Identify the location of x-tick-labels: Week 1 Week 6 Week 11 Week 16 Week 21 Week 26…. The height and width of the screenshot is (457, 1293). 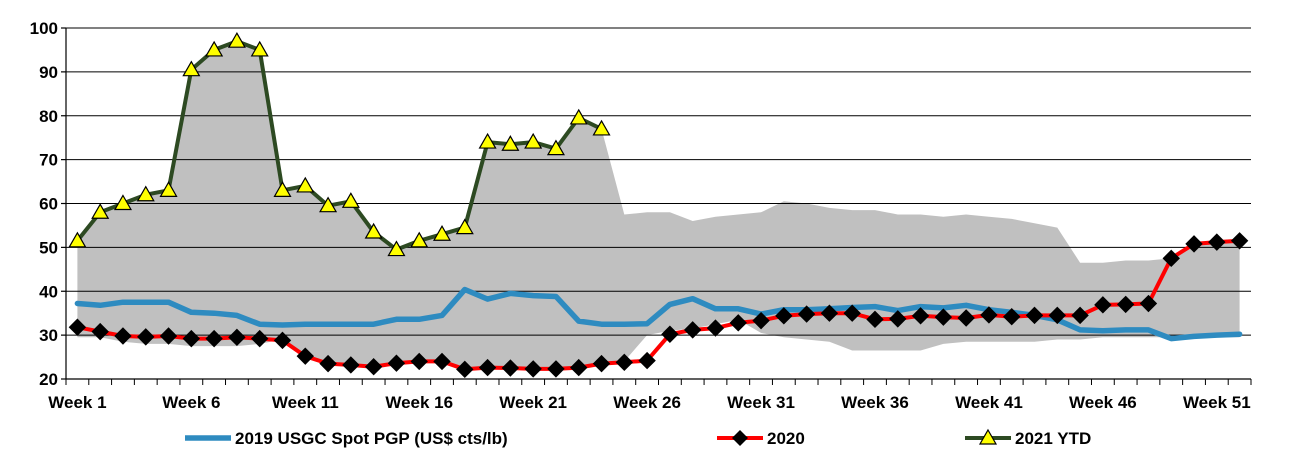
(649, 402).